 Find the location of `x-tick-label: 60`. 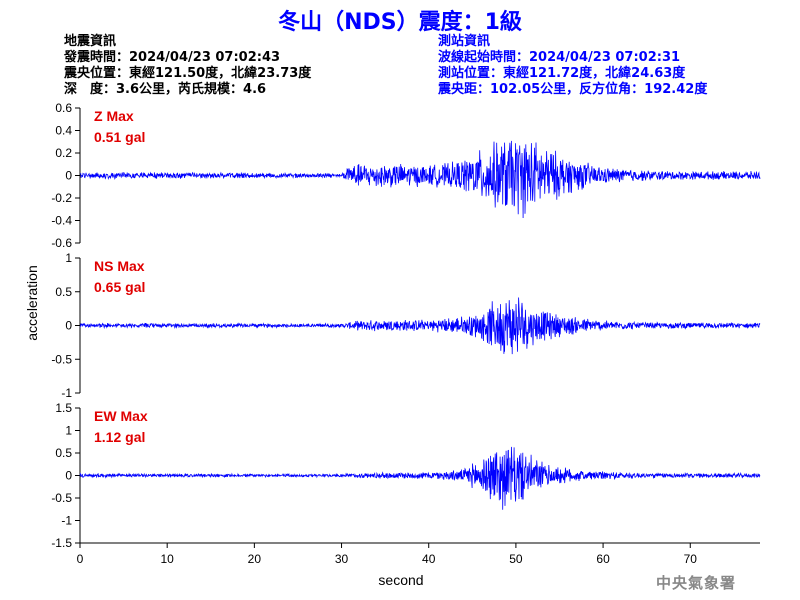

x-tick-label: 60 is located at coordinates (603, 559).